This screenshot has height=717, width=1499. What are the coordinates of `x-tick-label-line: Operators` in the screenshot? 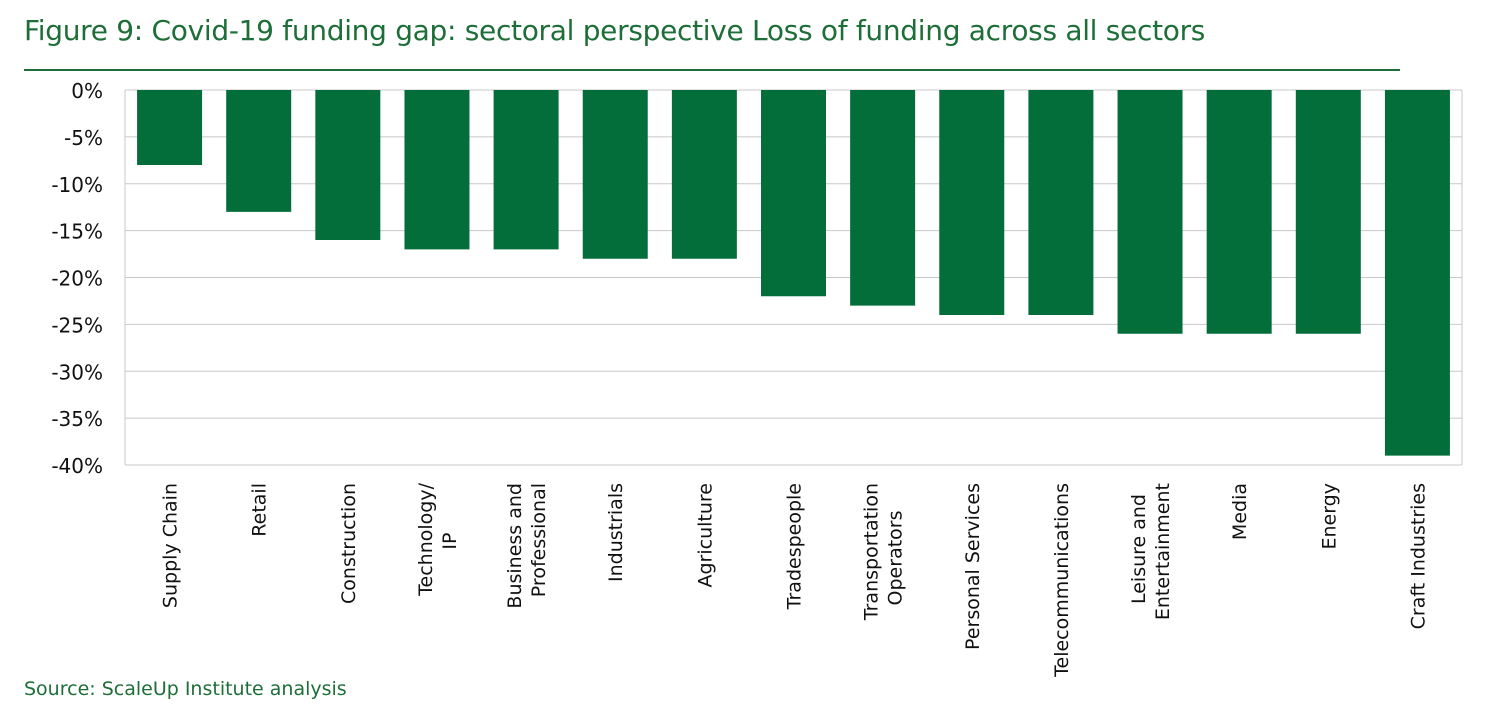 It's located at (896, 558).